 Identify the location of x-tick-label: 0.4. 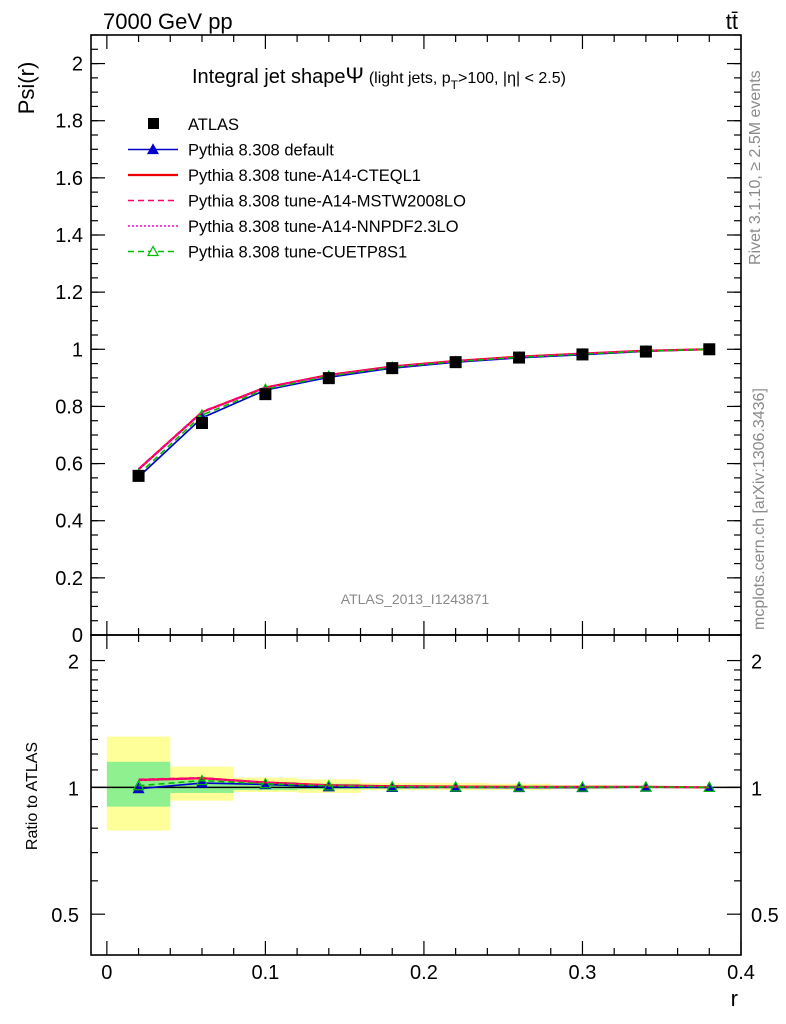
(741, 973).